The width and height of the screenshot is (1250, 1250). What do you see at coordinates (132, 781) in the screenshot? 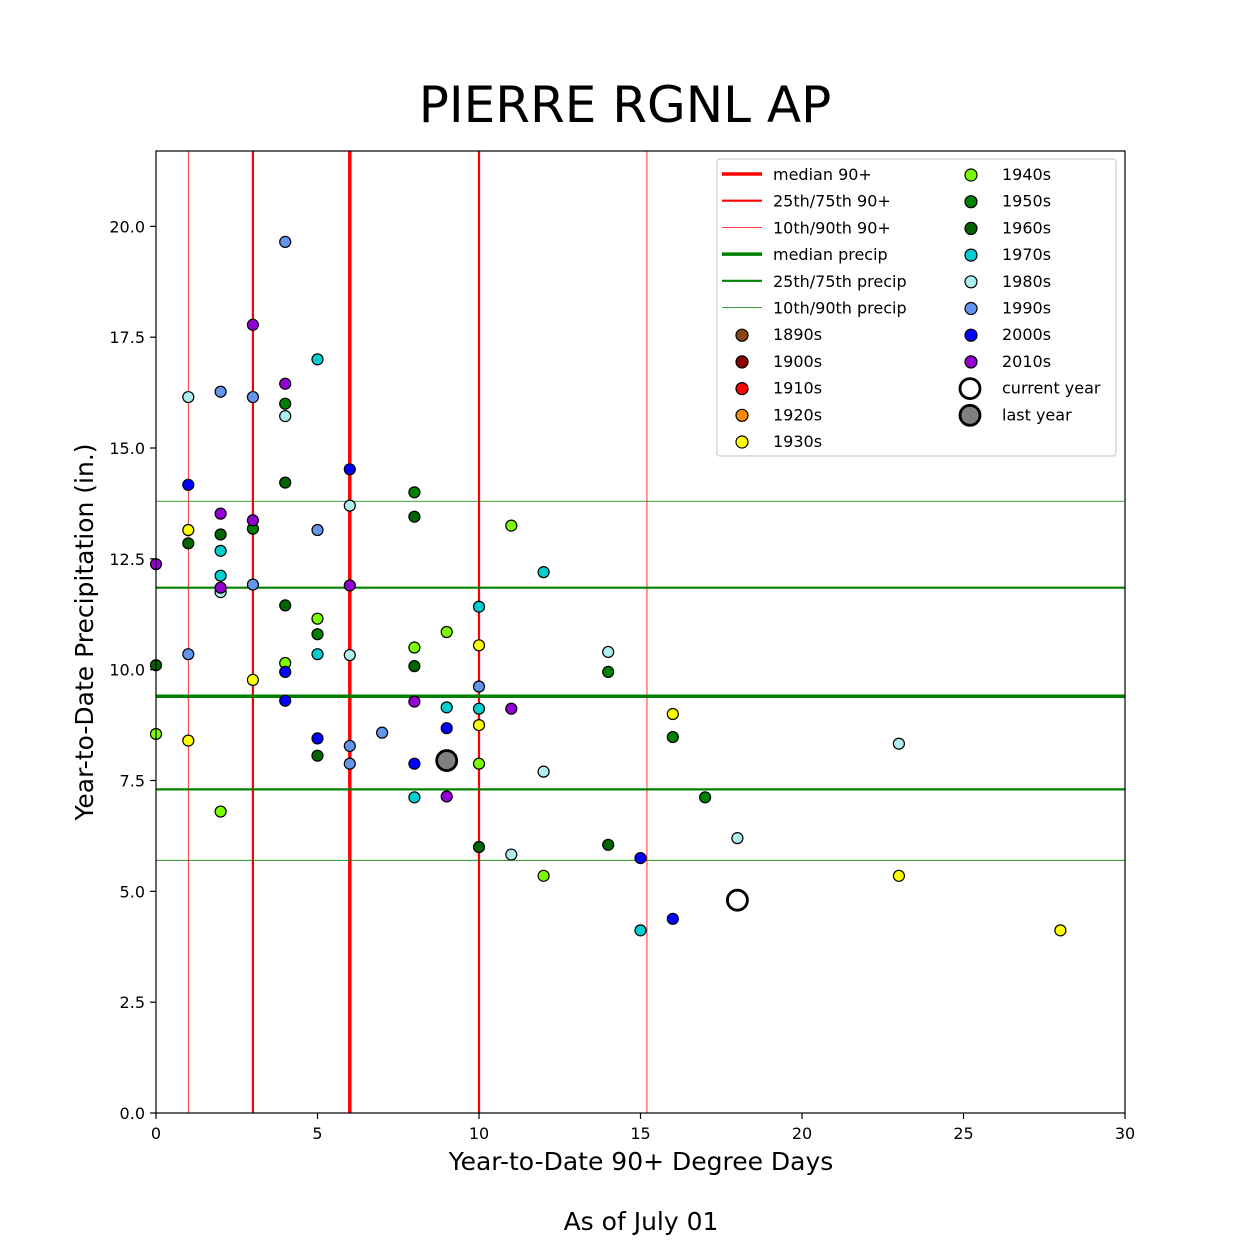
I see `y-tick-label: 7.5` at bounding box center [132, 781].